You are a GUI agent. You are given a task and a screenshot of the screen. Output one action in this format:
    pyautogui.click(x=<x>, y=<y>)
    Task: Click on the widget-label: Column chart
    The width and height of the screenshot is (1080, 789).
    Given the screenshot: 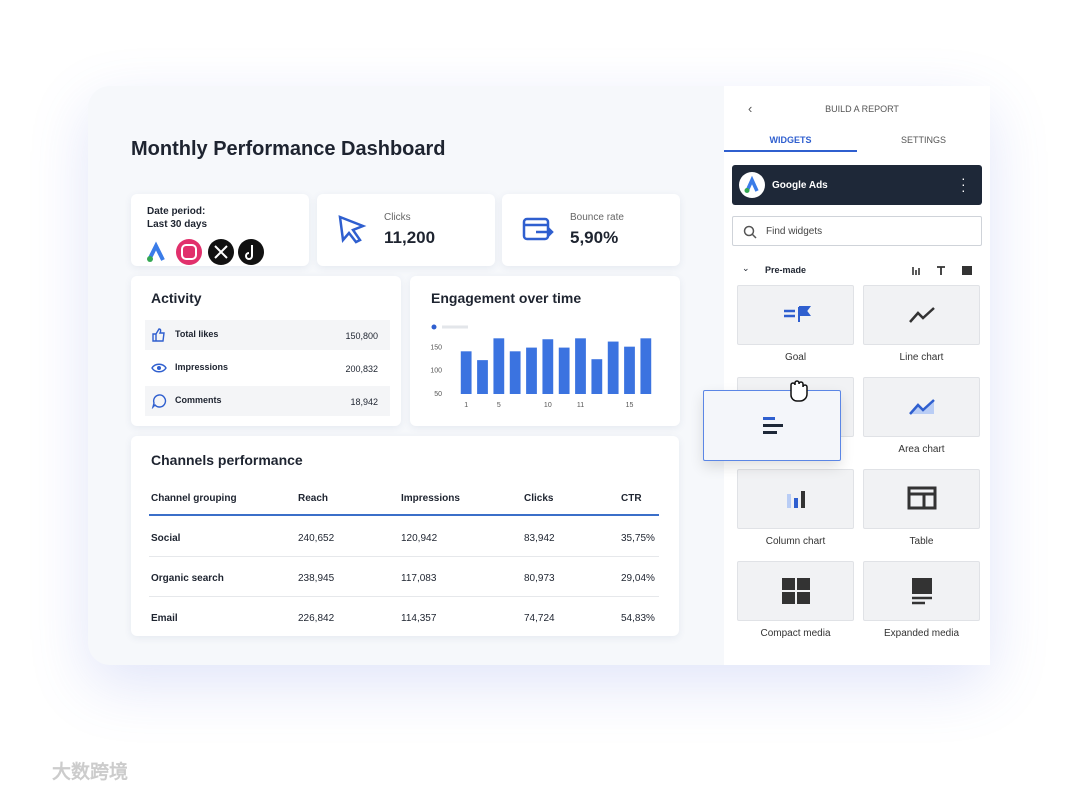 What is the action you would take?
    pyautogui.click(x=795, y=541)
    